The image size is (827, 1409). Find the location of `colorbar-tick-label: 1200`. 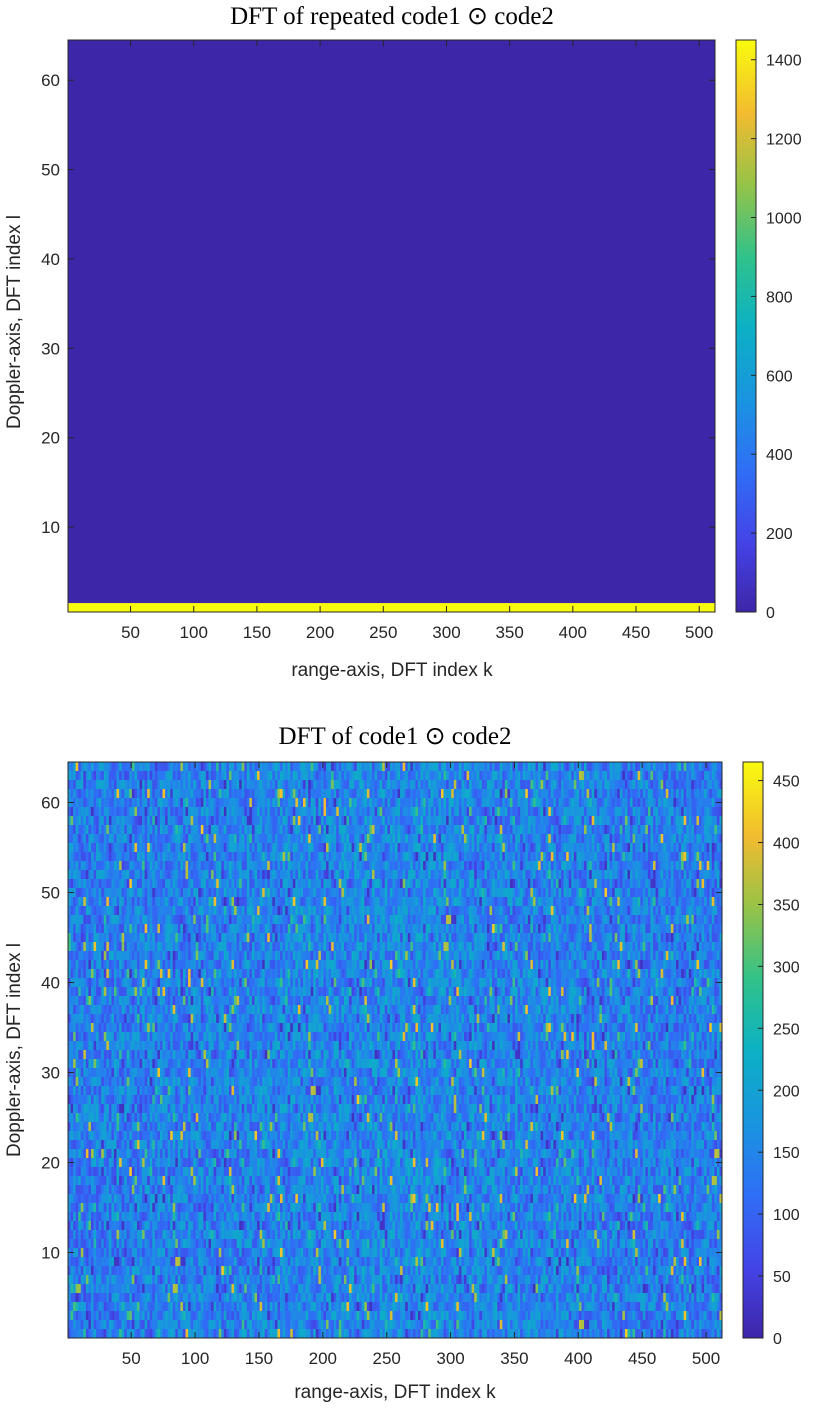

colorbar-tick-label: 1200 is located at coordinates (784, 140).